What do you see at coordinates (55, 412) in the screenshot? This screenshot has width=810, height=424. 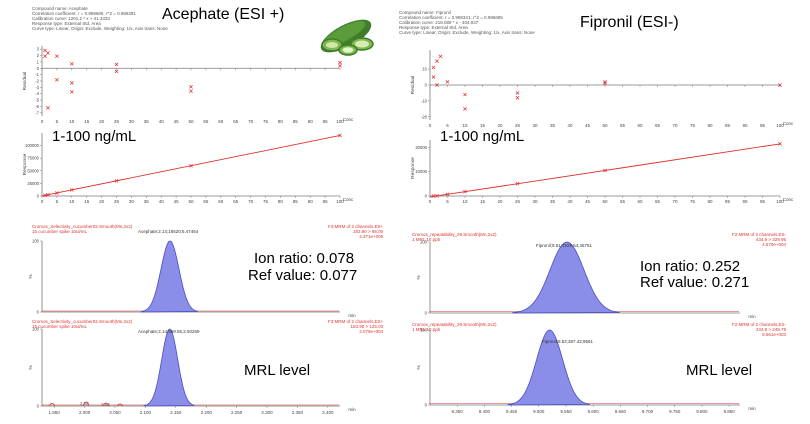 I see `acephate-trace-2-x-tick-label: 1.950` at bounding box center [55, 412].